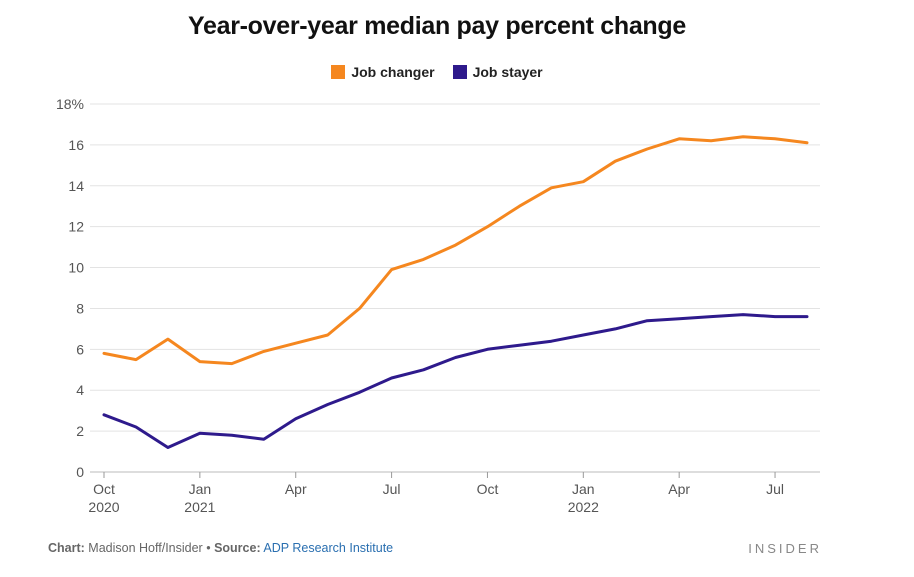 This screenshot has width=914, height=577. I want to click on y-tick-label: 10, so click(76, 268).